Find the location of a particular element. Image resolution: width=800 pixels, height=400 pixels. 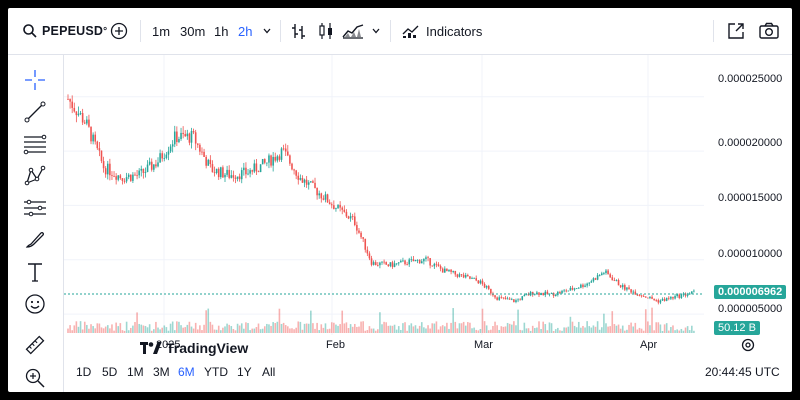

range-1d: 1D is located at coordinates (84, 372).